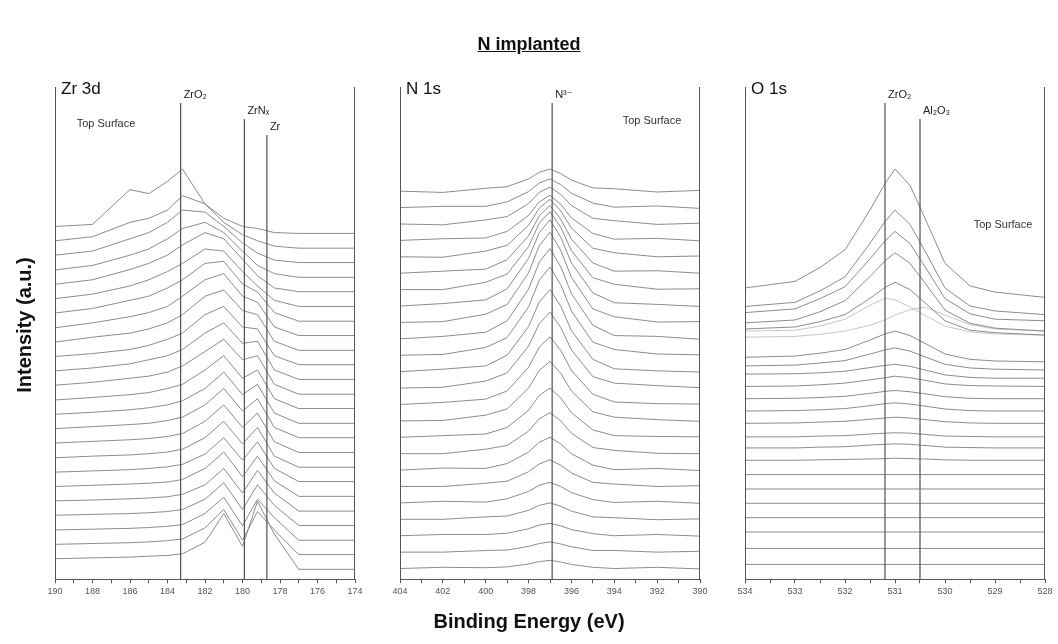 The image size is (1058, 644). I want to click on x-tick-label: 402, so click(443, 591).